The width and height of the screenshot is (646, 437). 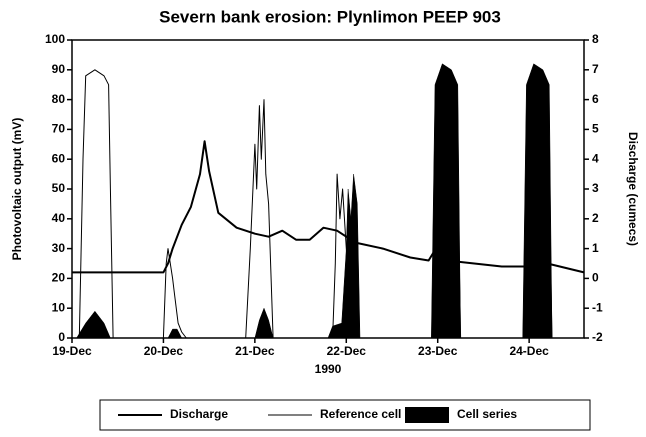 What do you see at coordinates (595, 69) in the screenshot?
I see `y2-tick-label: 7` at bounding box center [595, 69].